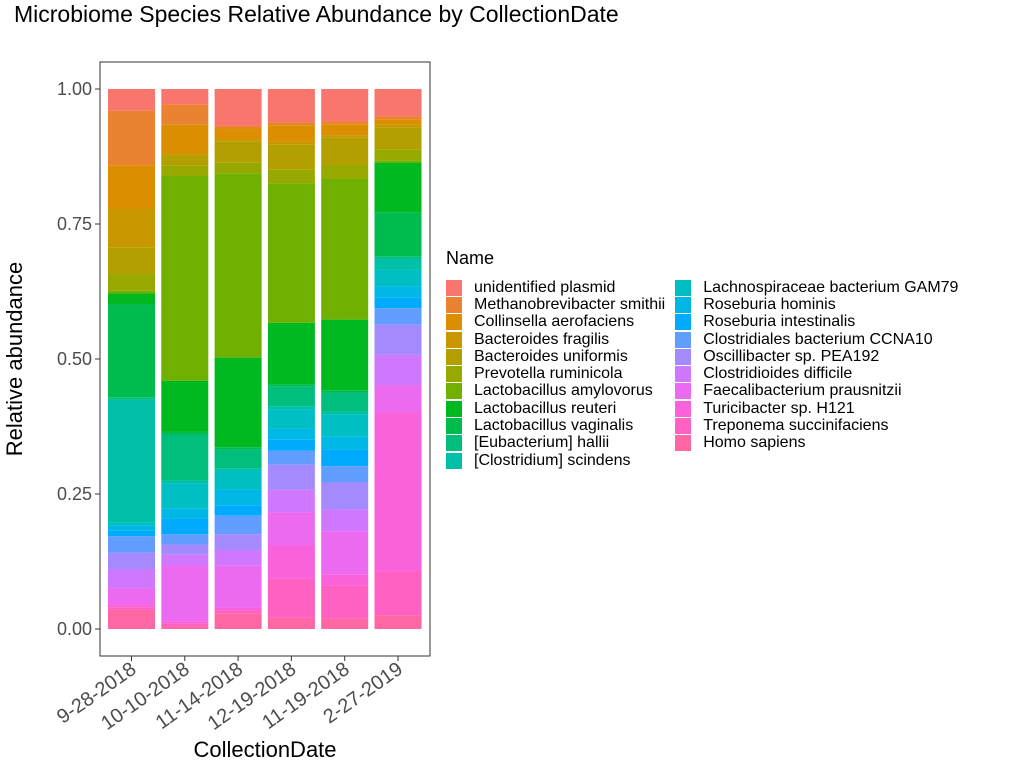  I want to click on legend-item: Roseburia hominis, so click(816, 304).